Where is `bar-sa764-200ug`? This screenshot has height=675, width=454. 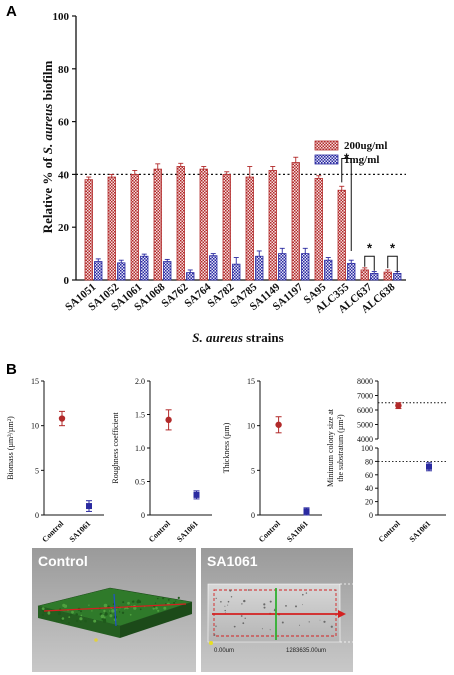
bar-sa764-200ug is located at coordinates (203, 224).